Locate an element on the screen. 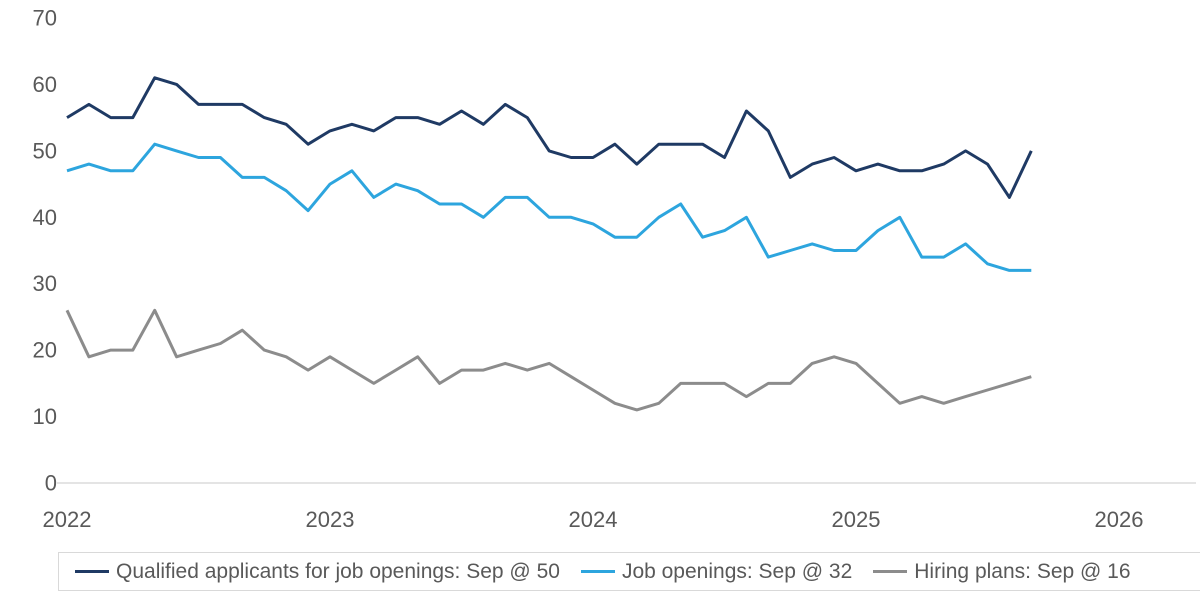 Image resolution: width=1200 pixels, height=600 pixels. legend-label-job-openings: Job openings: Sep @ 32 is located at coordinates (737, 571).